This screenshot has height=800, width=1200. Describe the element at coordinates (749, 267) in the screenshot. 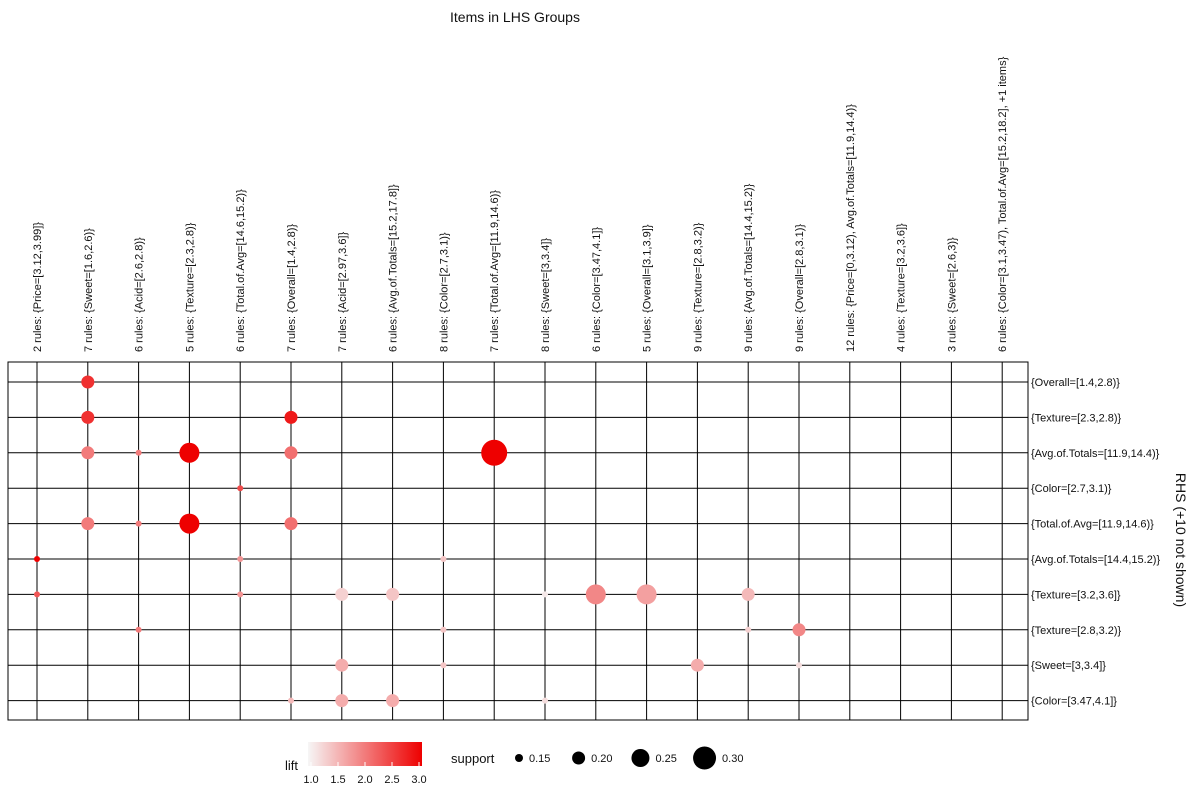

I see `x-tick-label: 9 rules: {Avg.of.Totals=[14.4,15.2)}` at that location.